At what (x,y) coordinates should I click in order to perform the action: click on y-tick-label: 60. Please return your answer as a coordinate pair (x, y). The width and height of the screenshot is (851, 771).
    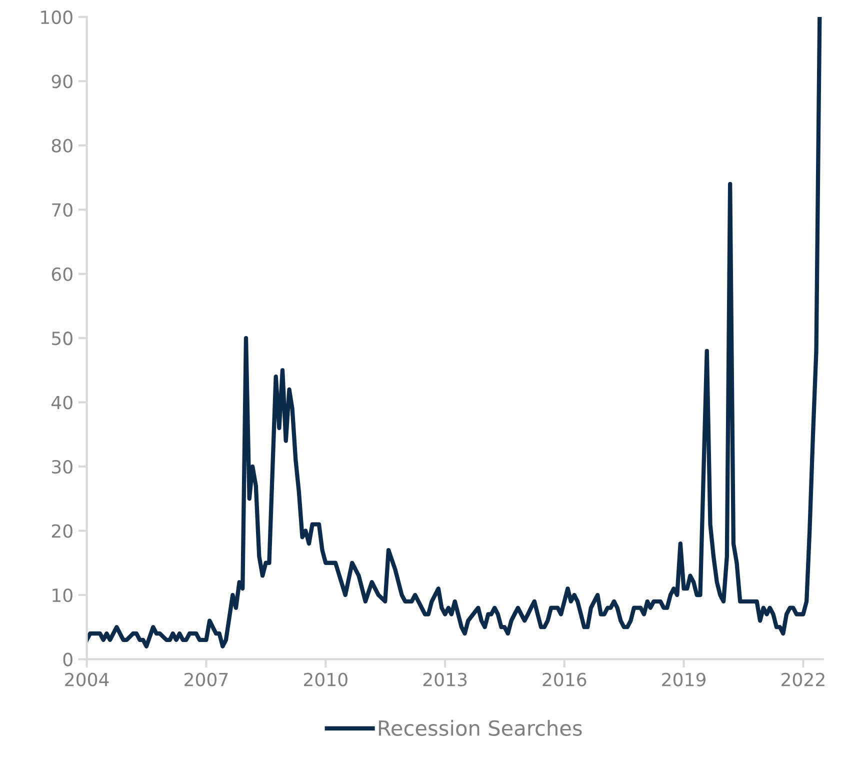
    Looking at the image, I should click on (62, 274).